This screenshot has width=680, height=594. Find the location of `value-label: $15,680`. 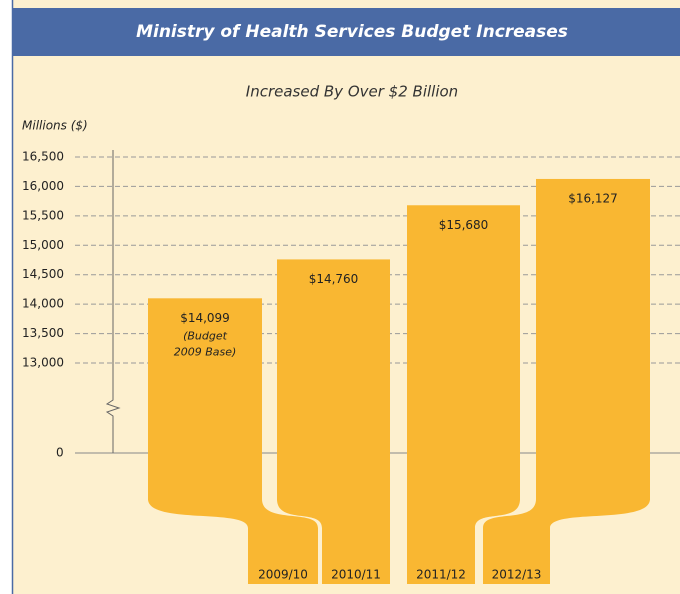

value-label: $15,680 is located at coordinates (464, 225).